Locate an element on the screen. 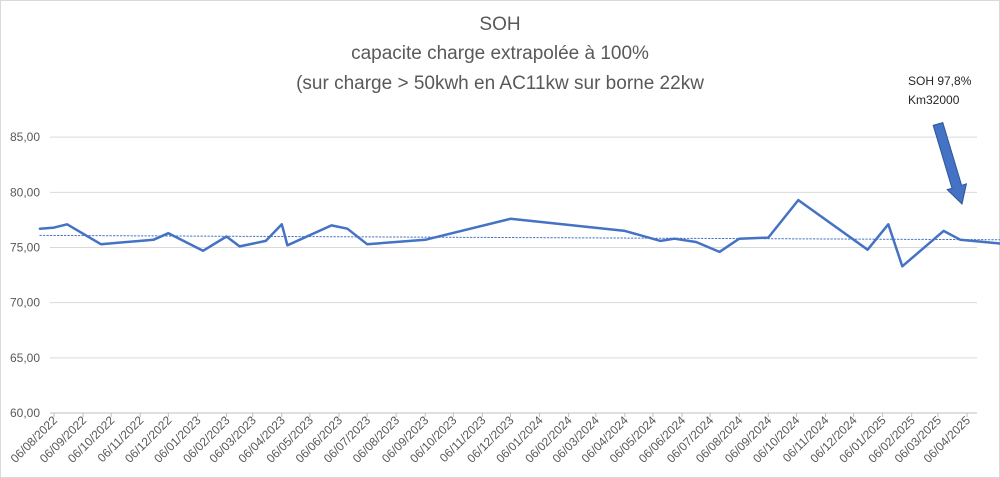  y-tick-label: 85,00 is located at coordinates (25, 137).